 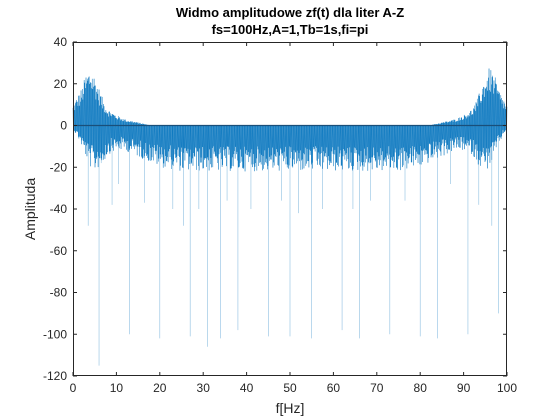 What do you see at coordinates (247, 388) in the screenshot?
I see `x-tick-label: 40` at bounding box center [247, 388].